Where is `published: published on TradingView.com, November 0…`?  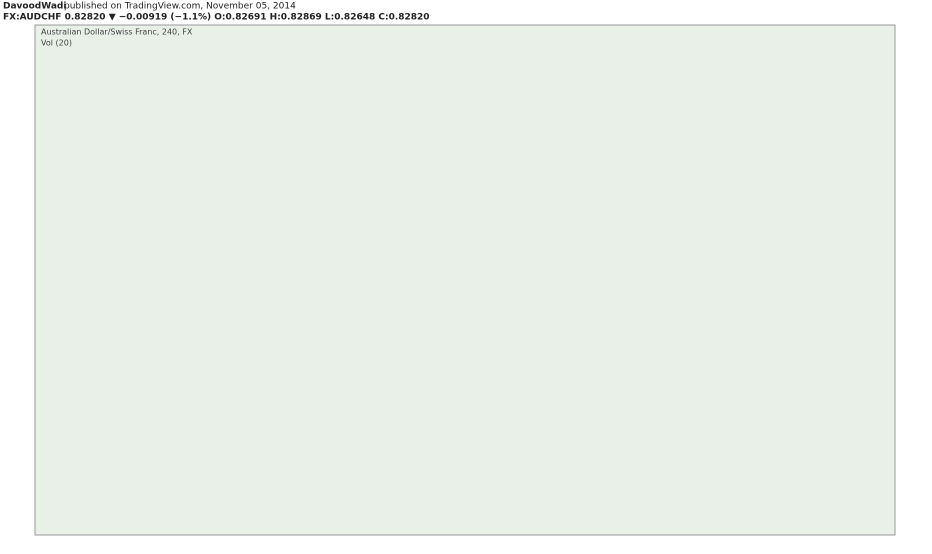
published: published on TradingView.com, November 0… is located at coordinates (180, 7).